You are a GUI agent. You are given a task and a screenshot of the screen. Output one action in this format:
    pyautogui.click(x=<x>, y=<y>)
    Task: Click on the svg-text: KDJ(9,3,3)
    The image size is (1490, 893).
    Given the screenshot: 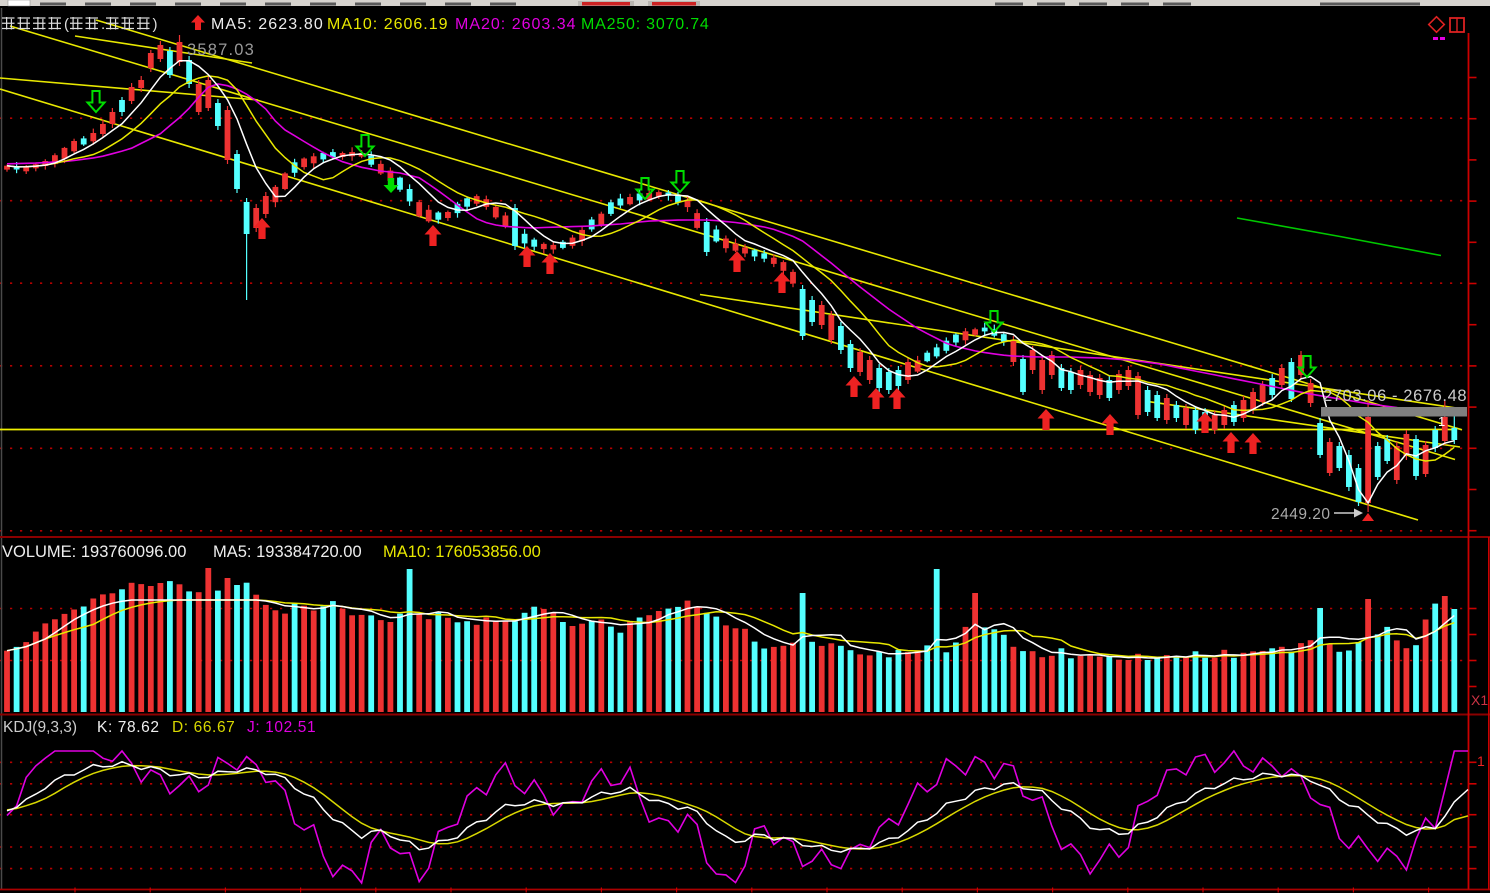 What is the action you would take?
    pyautogui.click(x=40, y=727)
    